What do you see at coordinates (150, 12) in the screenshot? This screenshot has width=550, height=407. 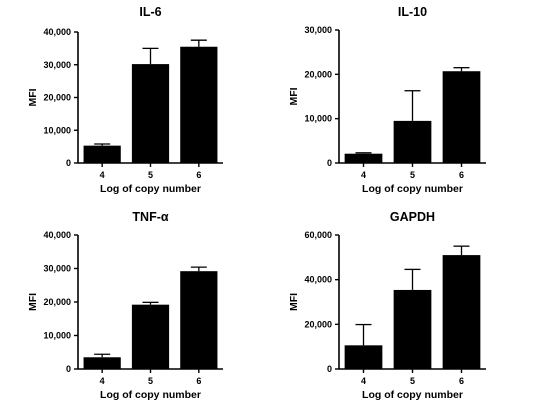 I see `chart-title: IL-6` at bounding box center [150, 12].